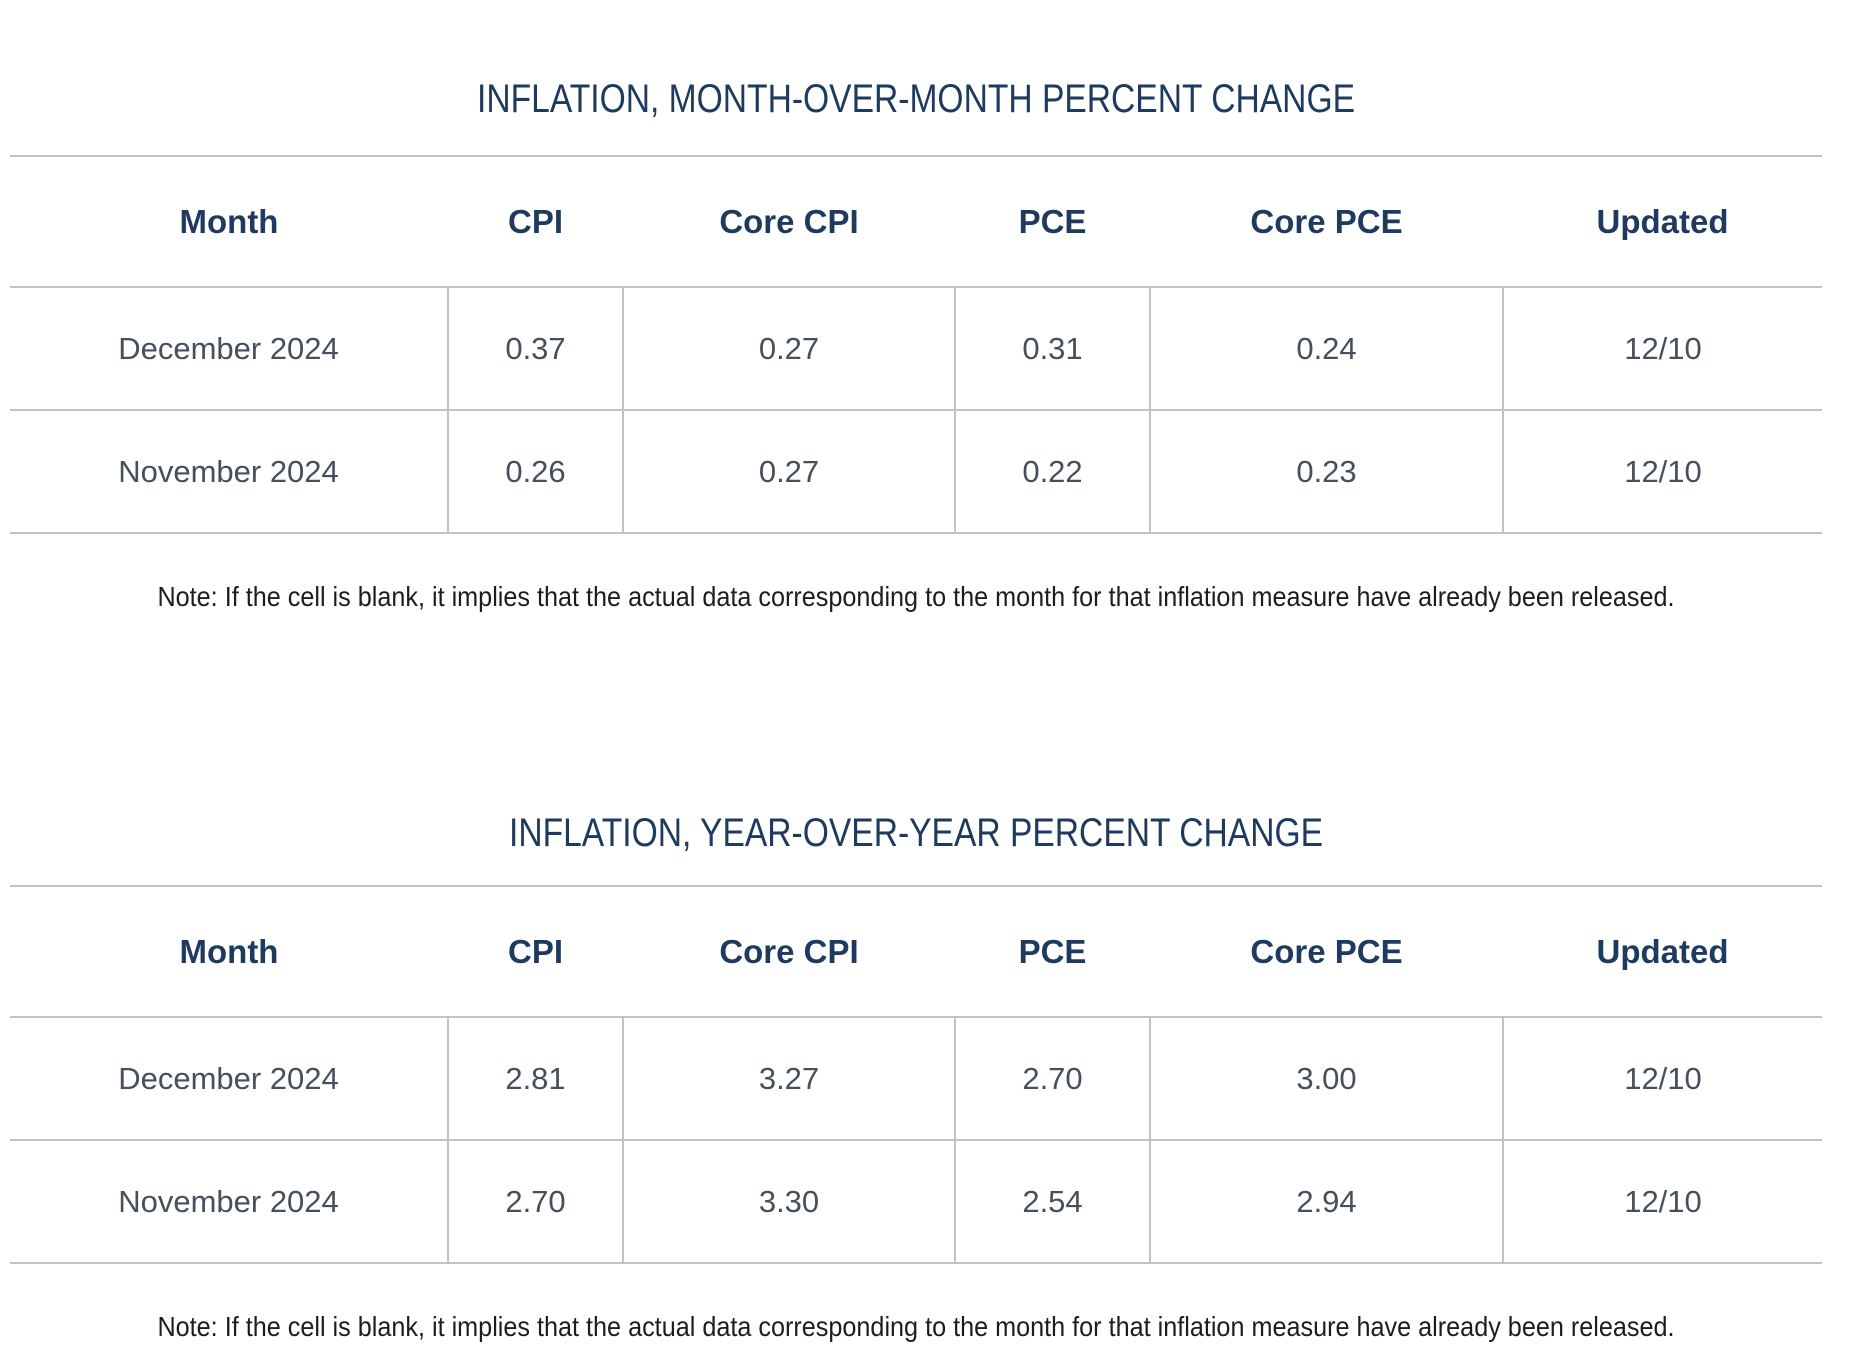 This screenshot has height=1372, width=1870. Describe the element at coordinates (535, 472) in the screenshot. I see `table-cell-cpi: 0.26` at that location.